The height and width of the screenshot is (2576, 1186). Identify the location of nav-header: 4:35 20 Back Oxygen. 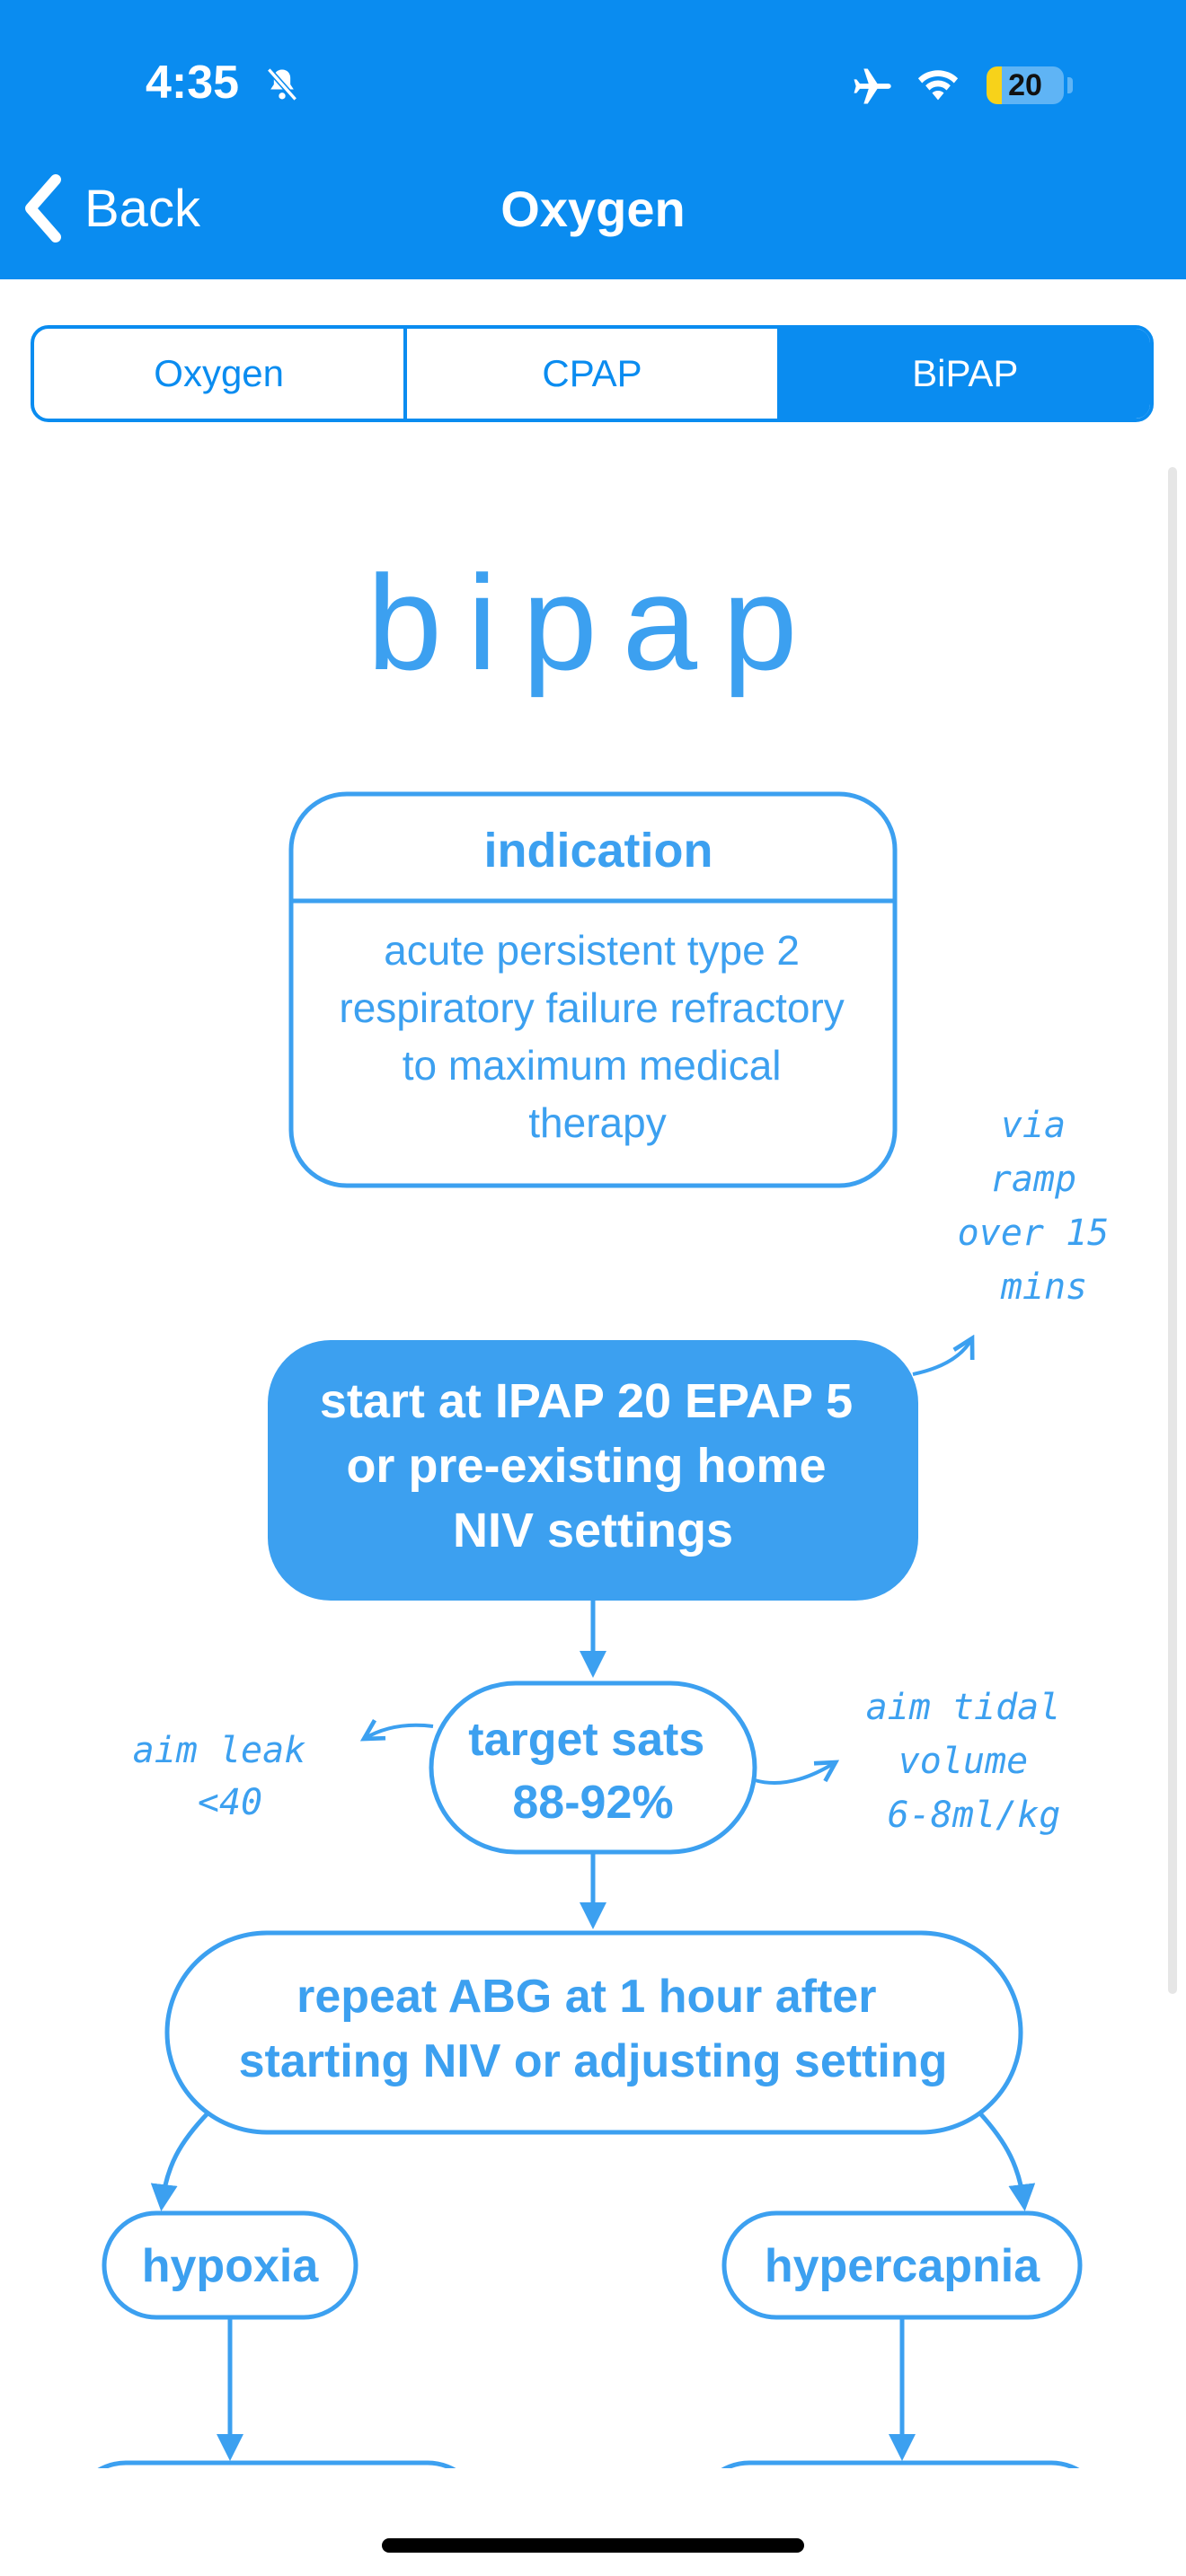
(593, 139).